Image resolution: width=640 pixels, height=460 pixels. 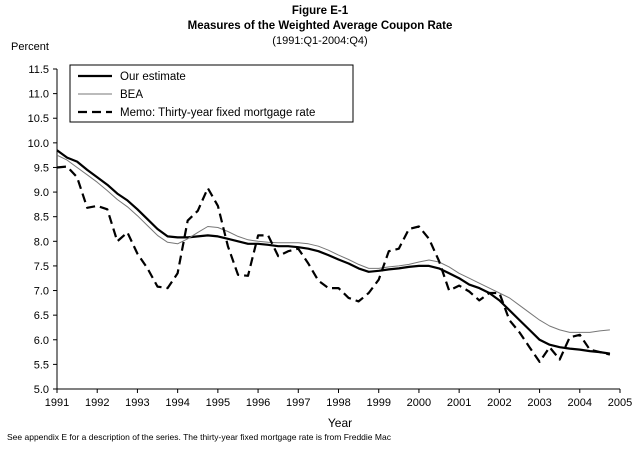 I want to click on x-axis-label: Year, so click(x=340, y=423).